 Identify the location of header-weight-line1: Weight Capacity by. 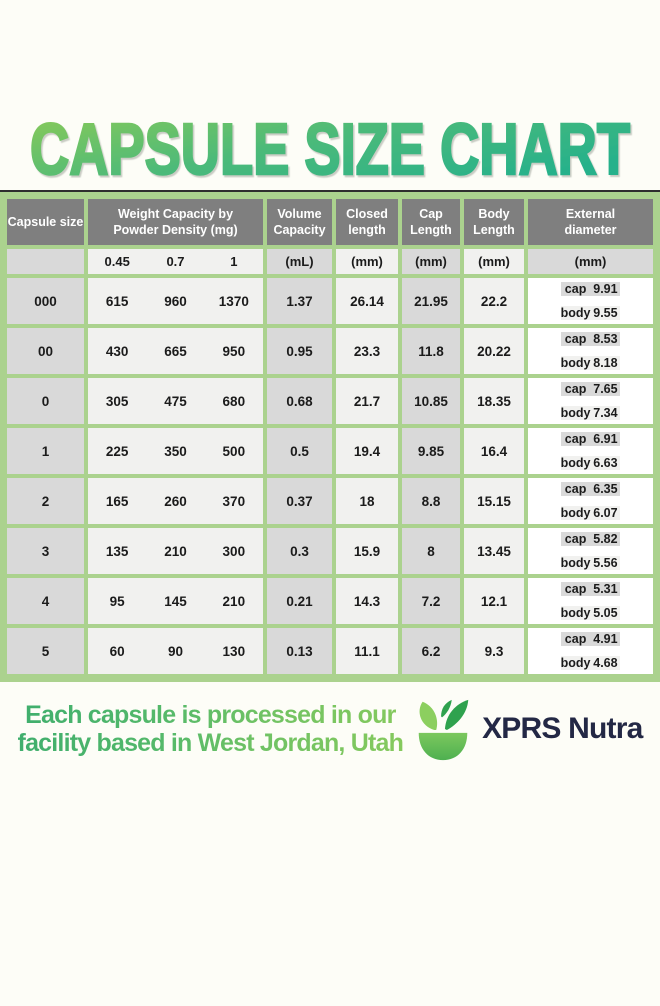
(175, 213).